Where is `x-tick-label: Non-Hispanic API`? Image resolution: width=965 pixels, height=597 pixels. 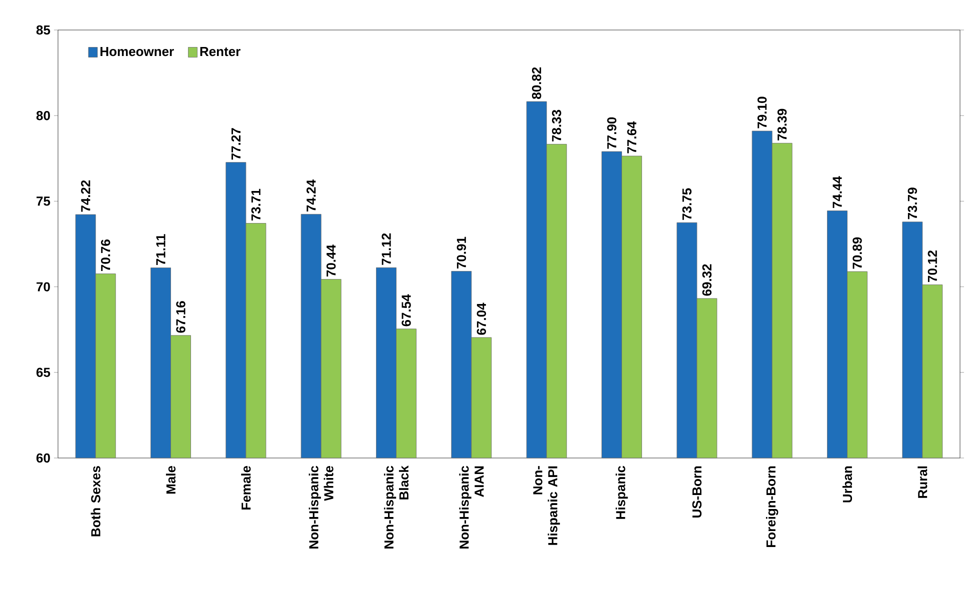
x-tick-label: Non-Hispanic API is located at coordinates (546, 505).